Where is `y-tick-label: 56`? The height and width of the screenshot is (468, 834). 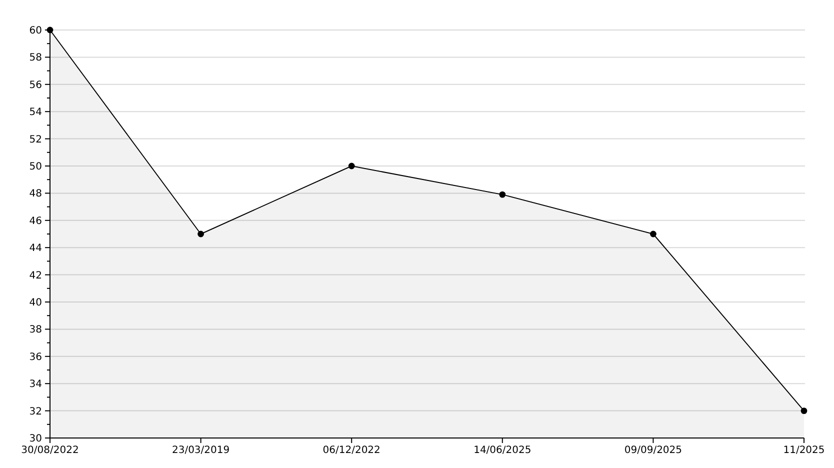
y-tick-label: 56 is located at coordinates (35, 85).